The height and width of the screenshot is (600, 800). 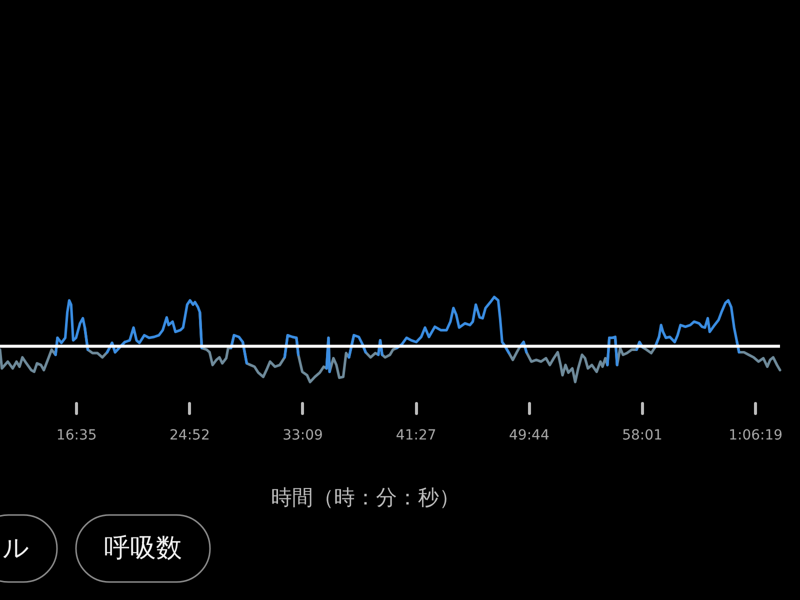 I want to click on text: 呼吸数, so click(x=143, y=549).